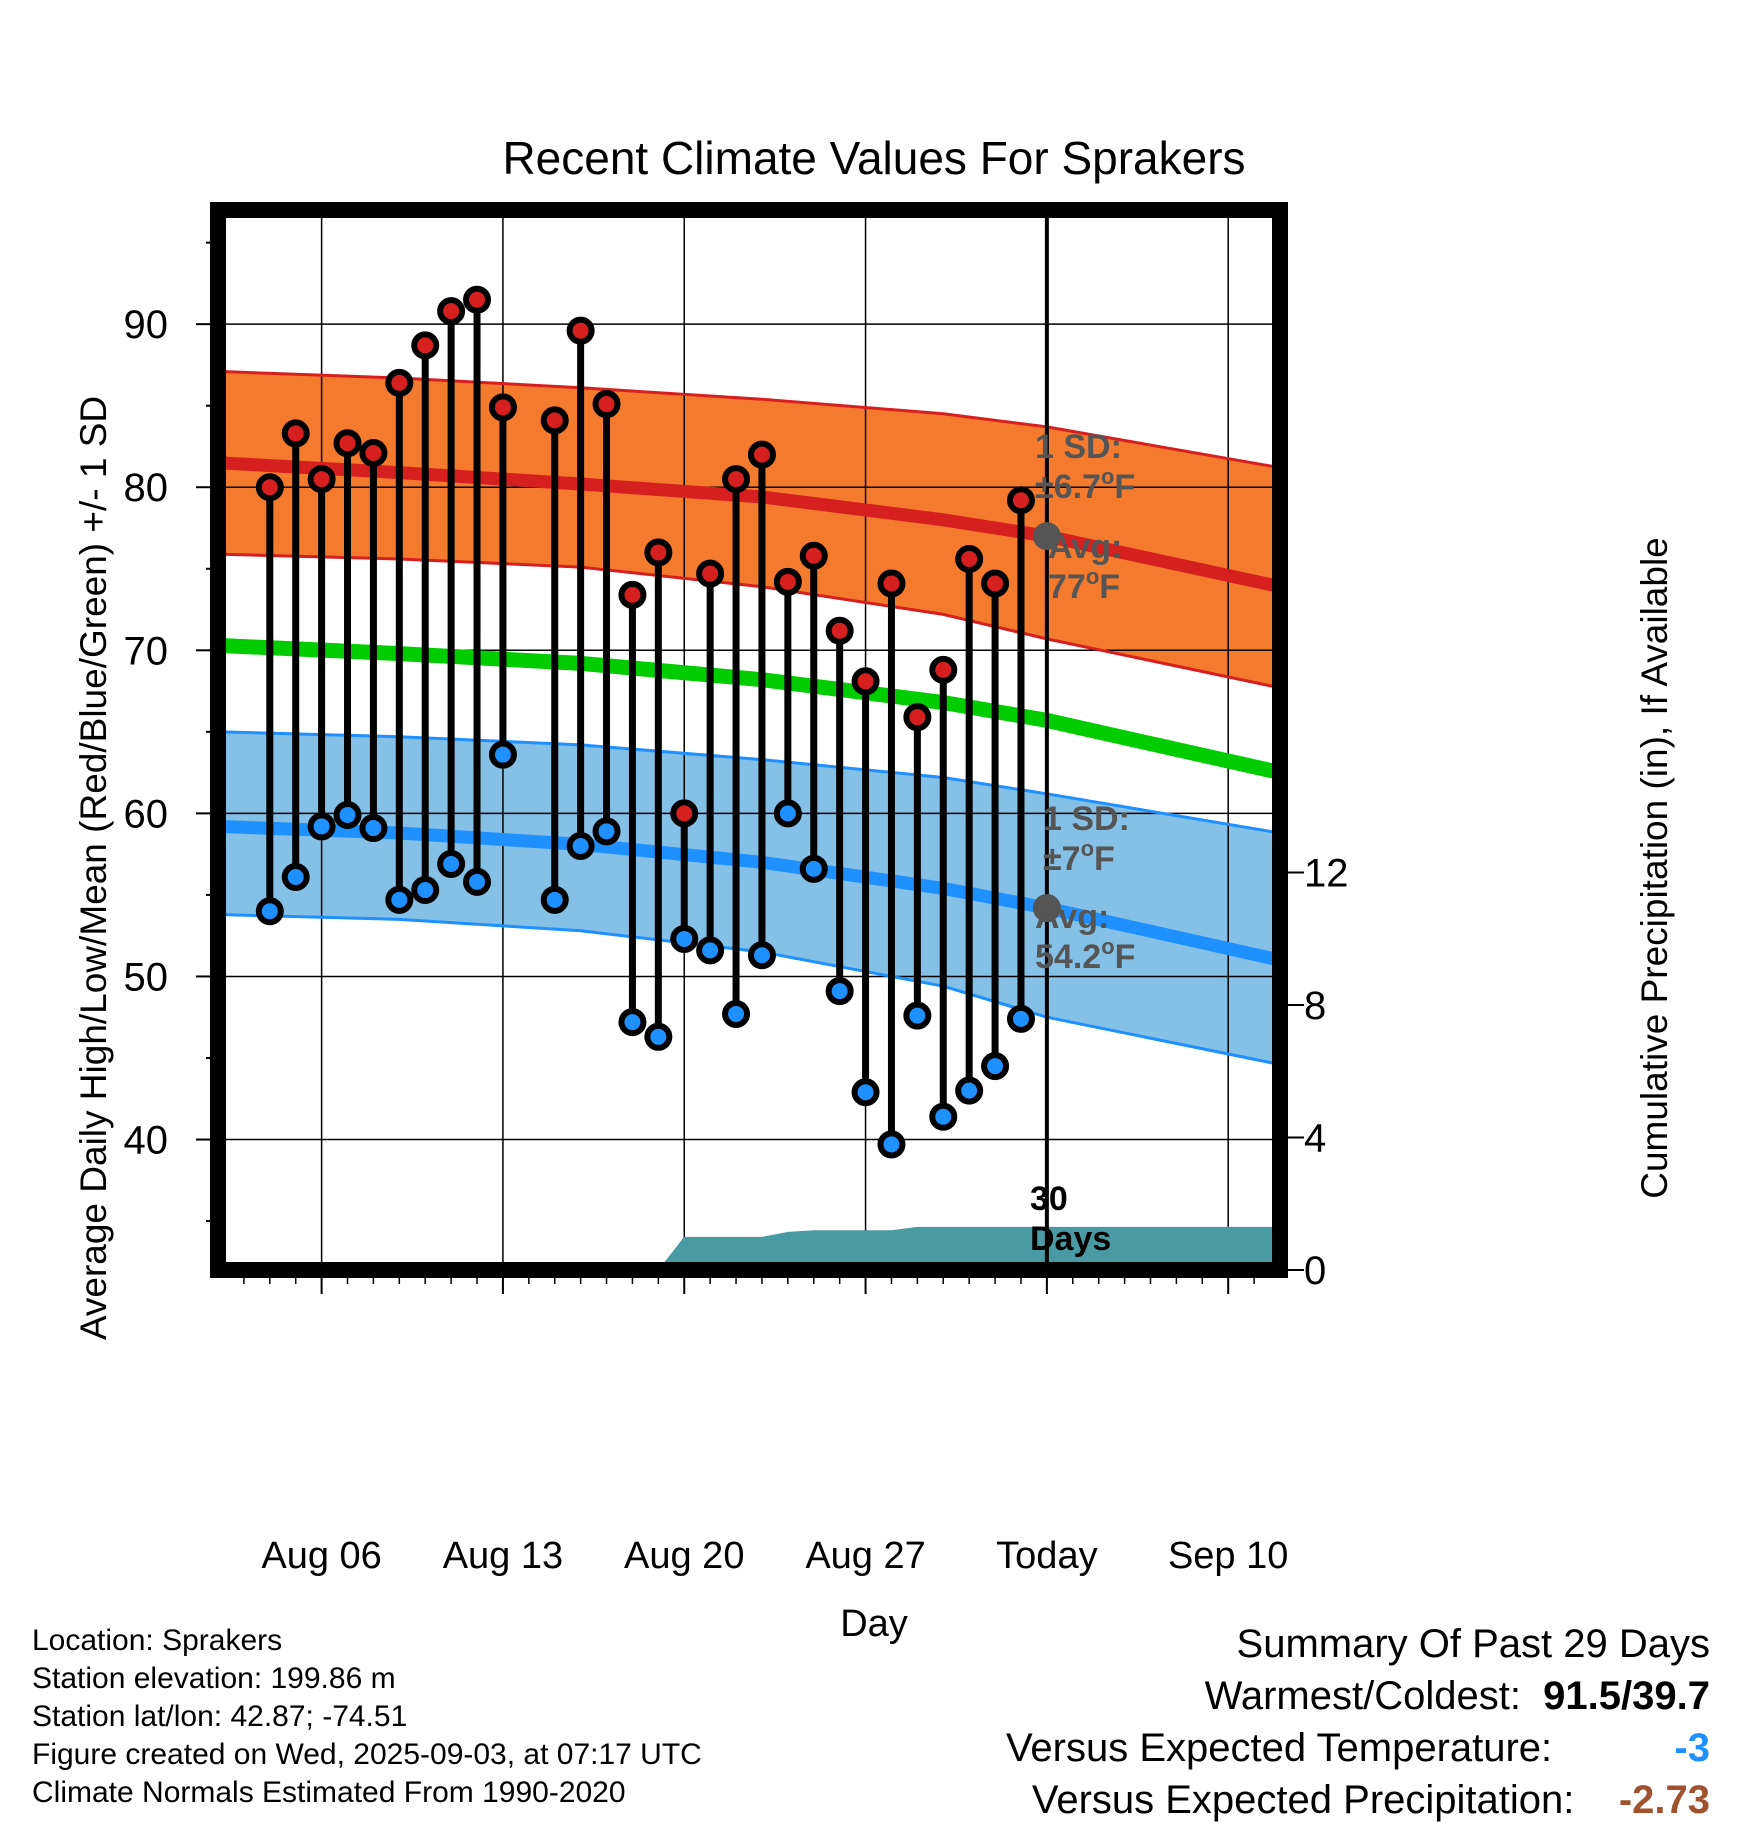 The image size is (1748, 1828). What do you see at coordinates (329, 1792) in the screenshot?
I see `normals-text: Climate Normals Estimated From 1990-2020` at bounding box center [329, 1792].